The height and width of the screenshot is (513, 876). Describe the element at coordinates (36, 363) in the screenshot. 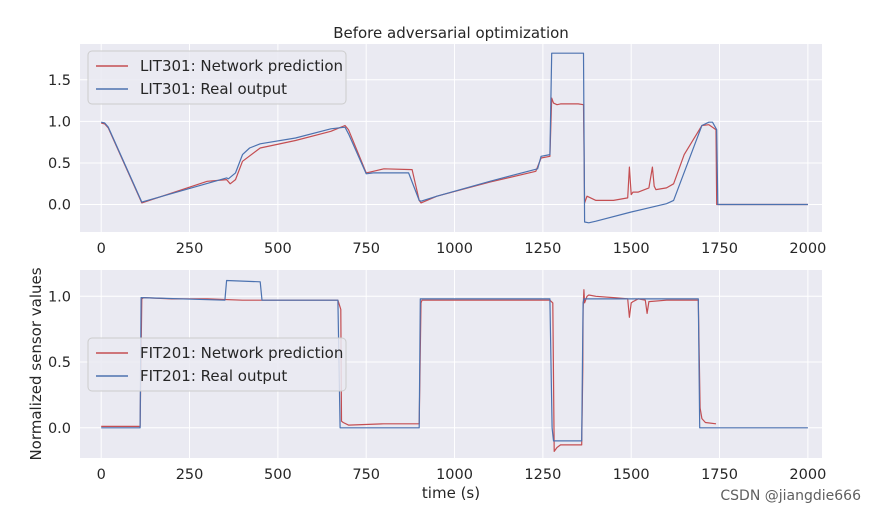

I see `y-axis-label: Normalized sensor values` at that location.